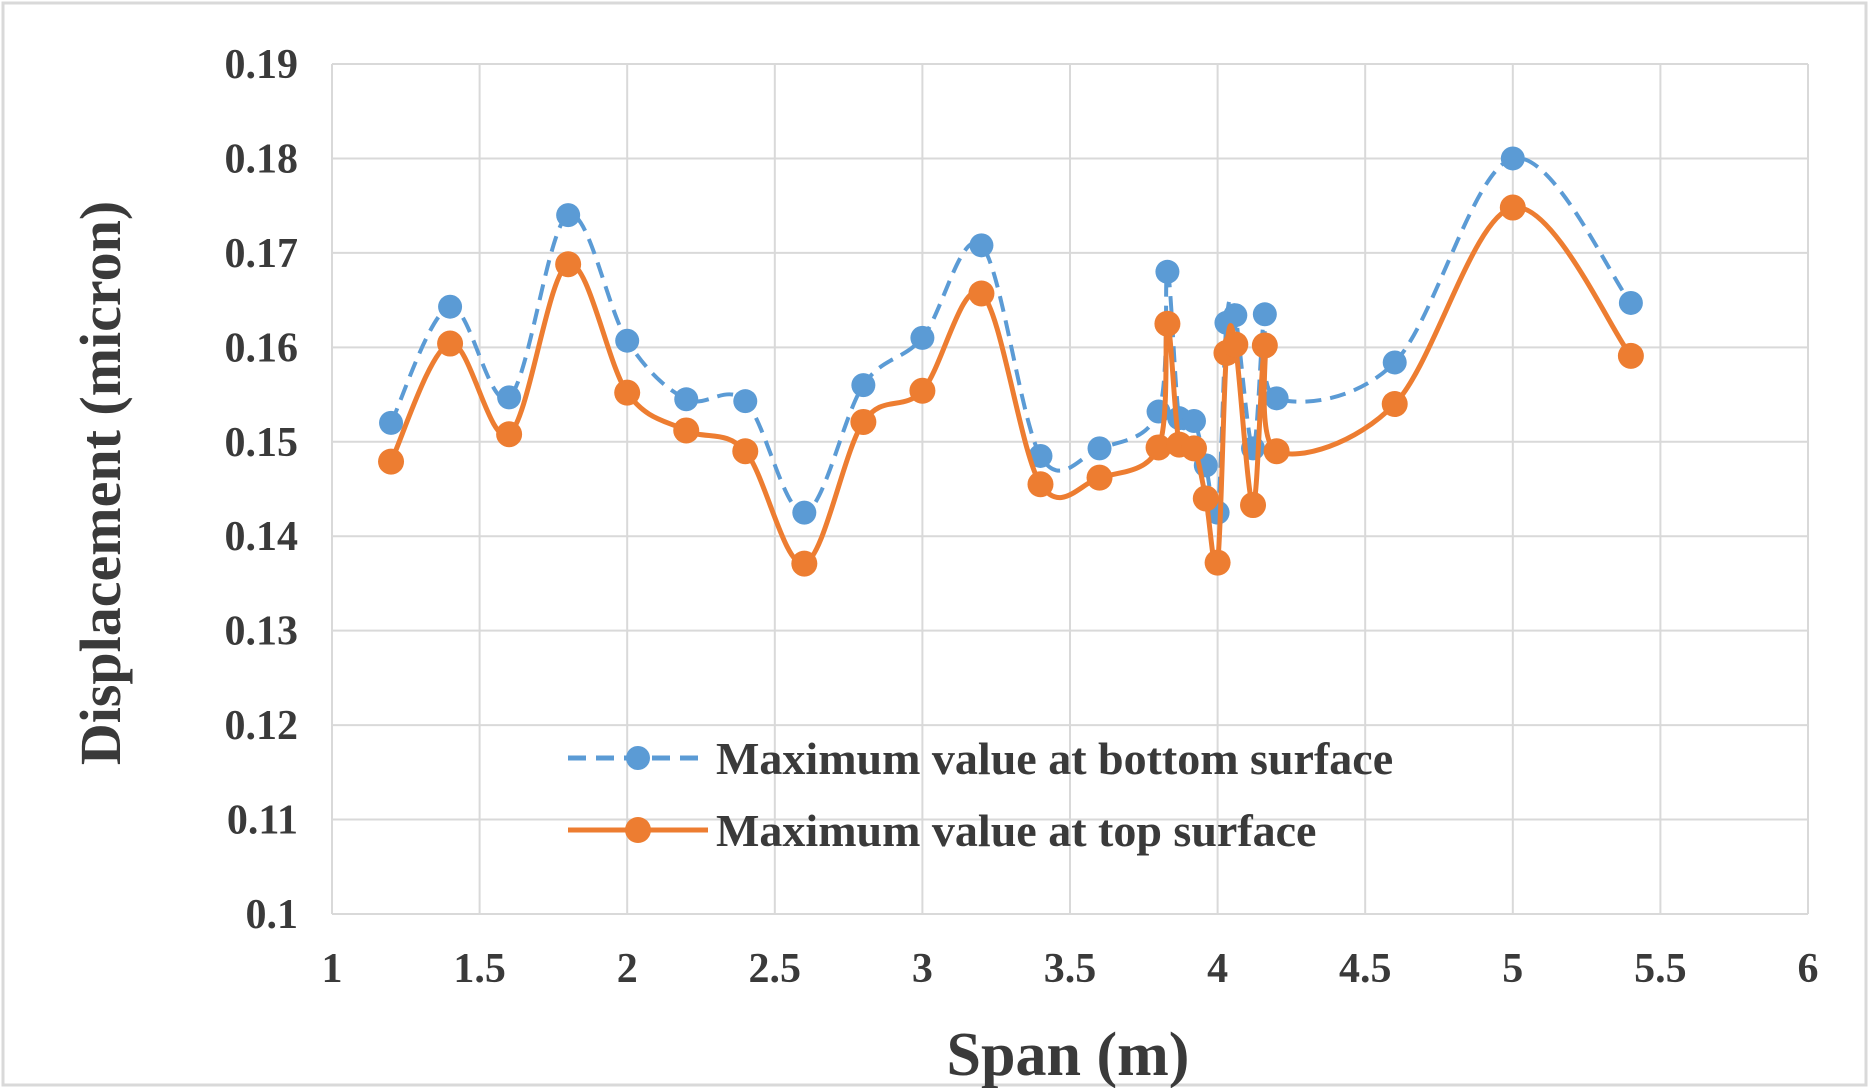 The width and height of the screenshot is (1869, 1088). What do you see at coordinates (638, 758) in the screenshot?
I see `legend-marker-bottom-surface` at bounding box center [638, 758].